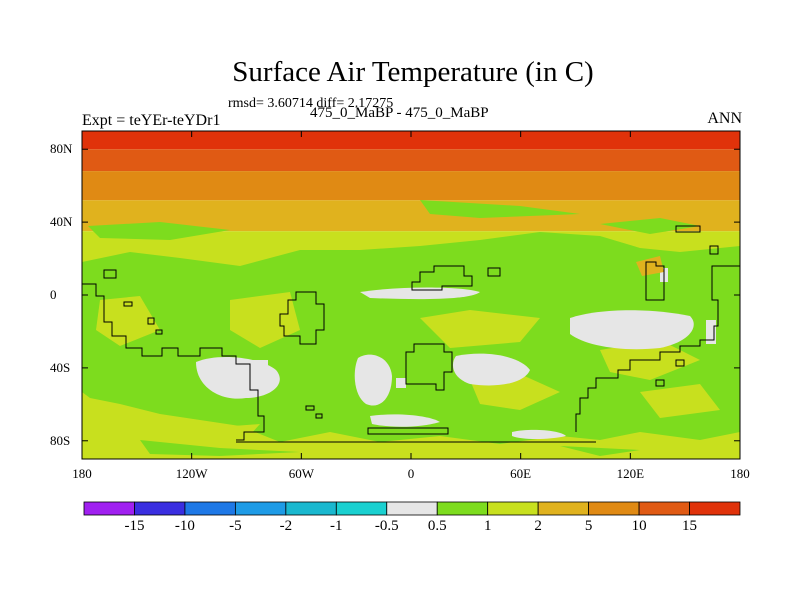  What do you see at coordinates (134, 526) in the screenshot?
I see `colorbar-label: -15` at bounding box center [134, 526].